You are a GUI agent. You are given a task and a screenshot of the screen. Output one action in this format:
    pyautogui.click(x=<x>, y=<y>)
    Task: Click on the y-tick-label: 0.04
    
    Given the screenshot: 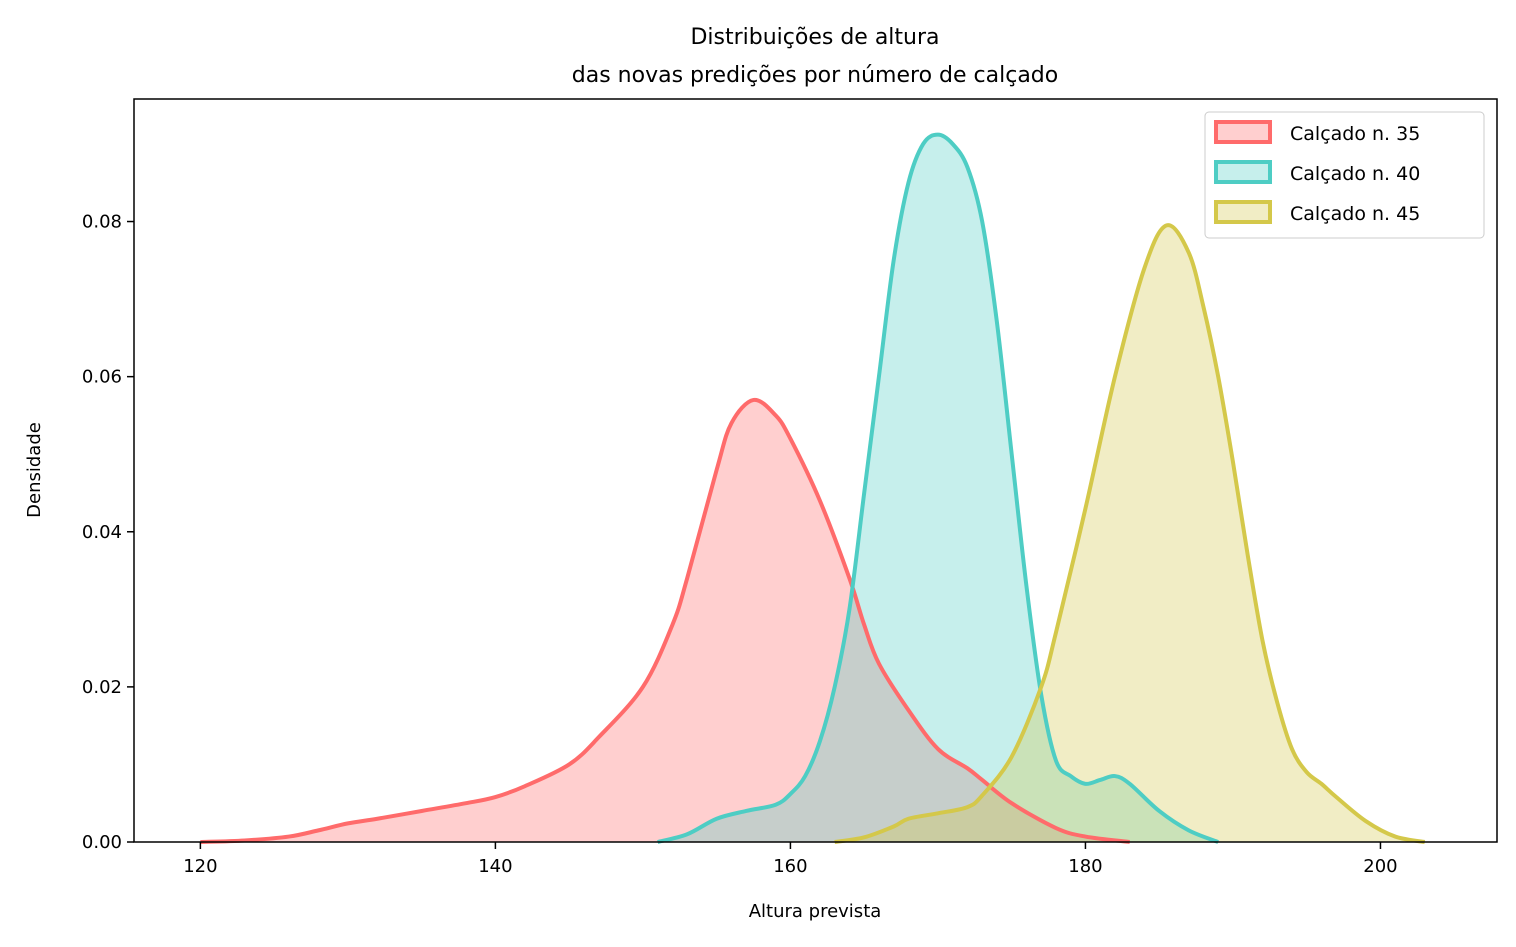 What is the action you would take?
    pyautogui.click(x=102, y=532)
    